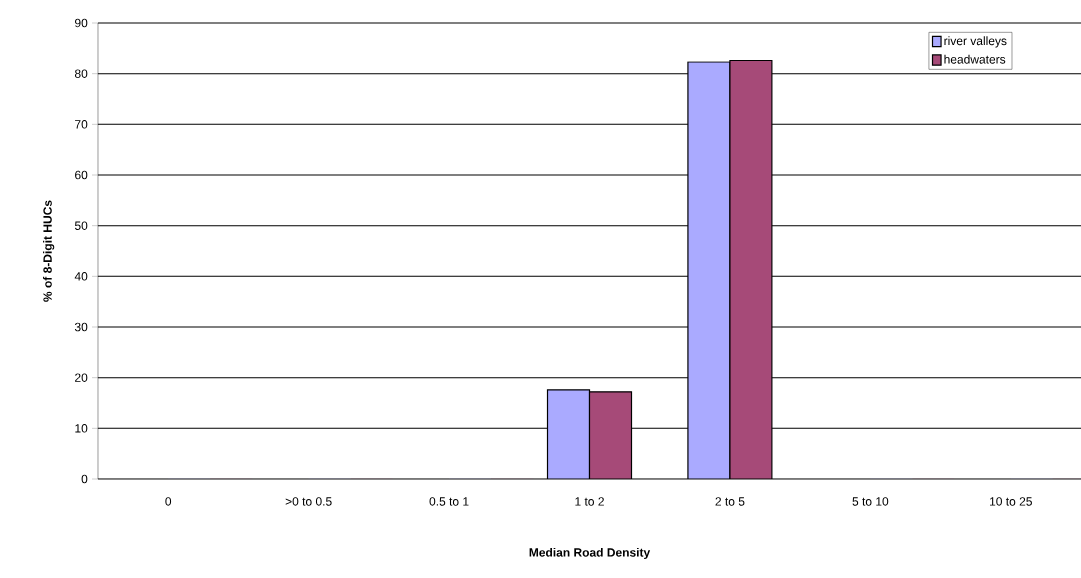 The height and width of the screenshot is (578, 1081). I want to click on legend-label: river valleys, so click(975, 42).